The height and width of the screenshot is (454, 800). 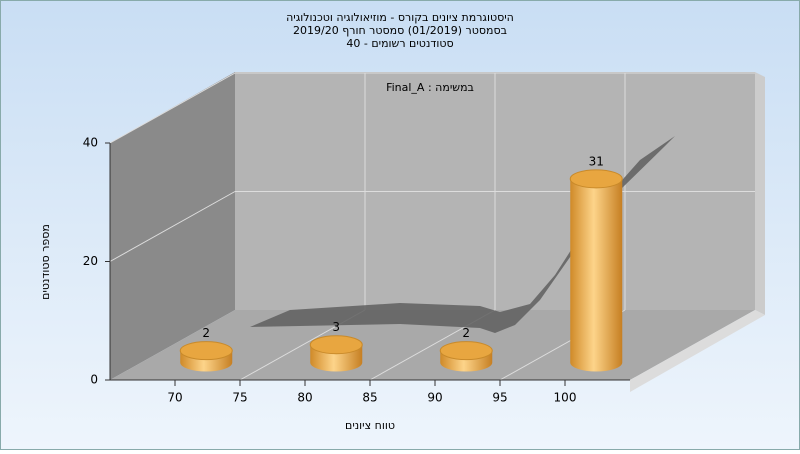 What do you see at coordinates (336, 327) in the screenshot?
I see `data-label: 3` at bounding box center [336, 327].